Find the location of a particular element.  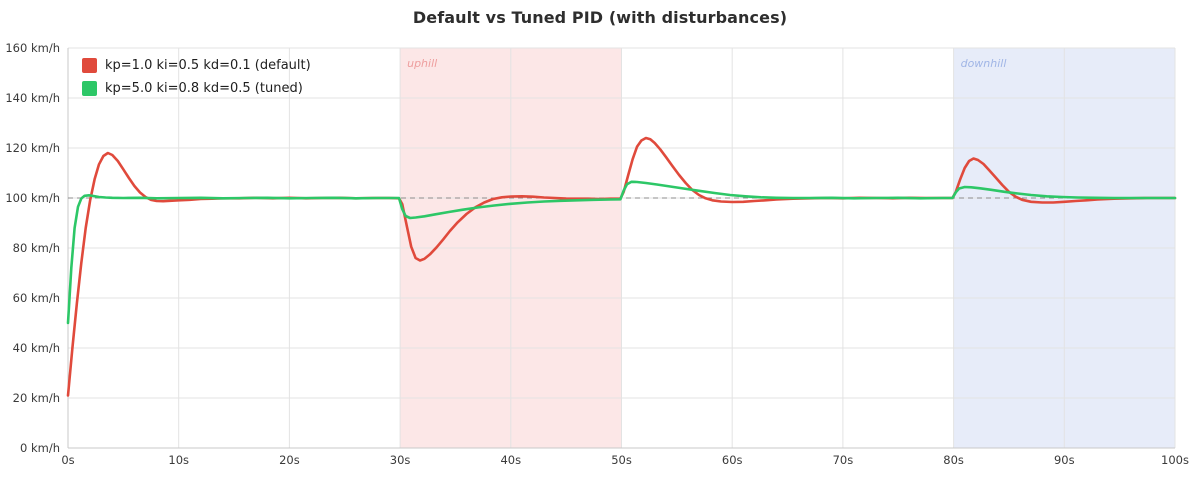

y-tick-label: 140 km/h is located at coordinates (32, 98).